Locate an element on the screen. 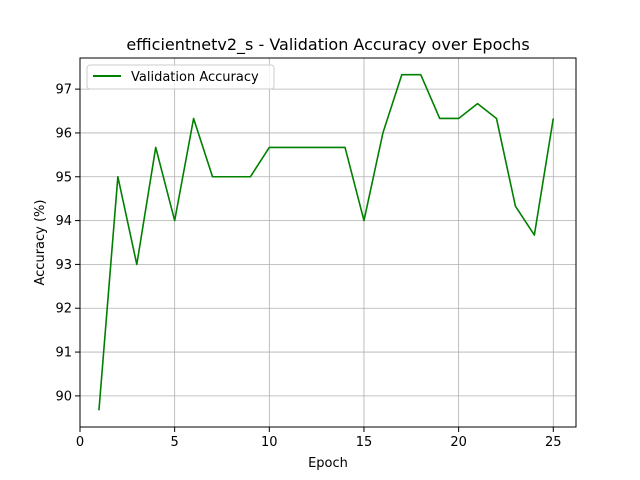  legend-box is located at coordinates (180, 77).